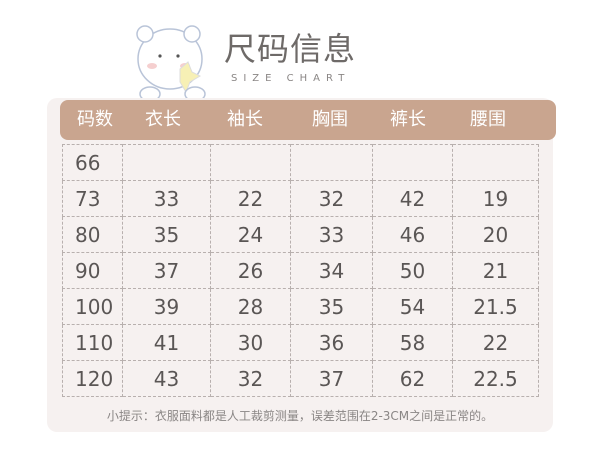  Describe the element at coordinates (495, 198) in the screenshot. I see `table-cell: 19` at that location.